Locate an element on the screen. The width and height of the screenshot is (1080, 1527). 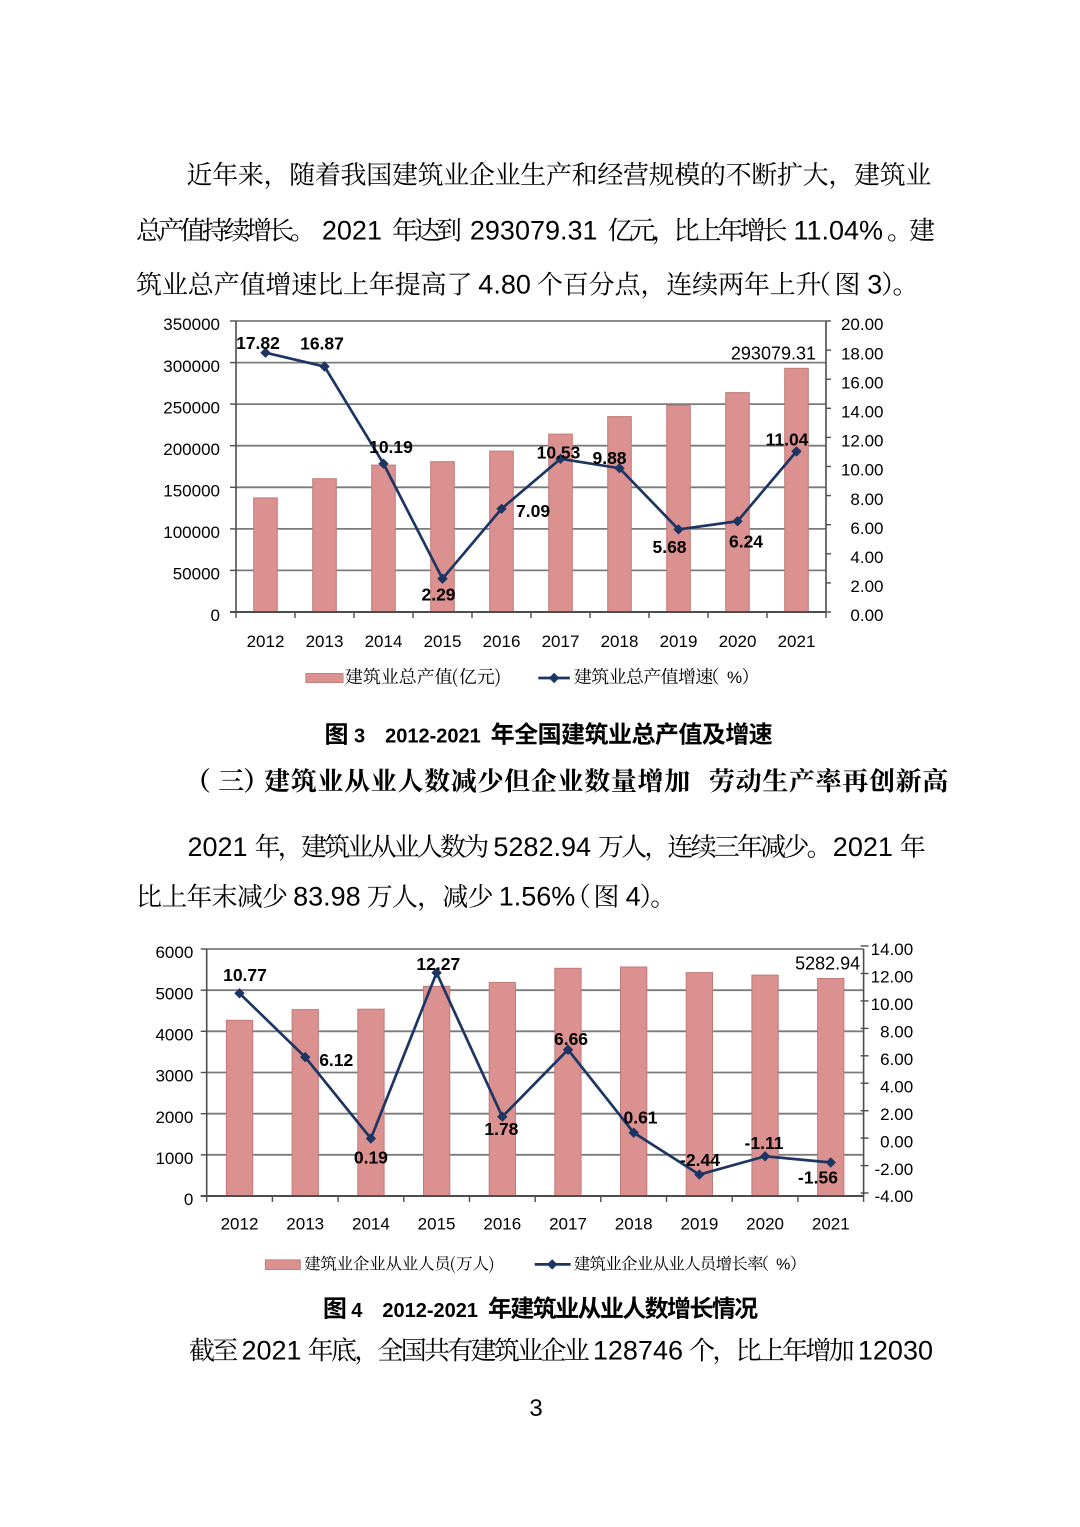
svg-text: 2.29 is located at coordinates (438, 595).